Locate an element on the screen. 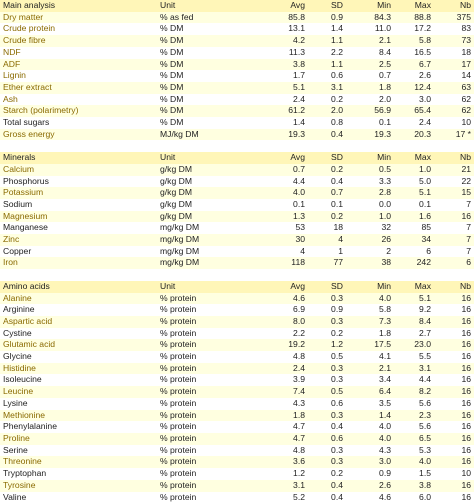  row-nb: 14 is located at coordinates (454, 76).